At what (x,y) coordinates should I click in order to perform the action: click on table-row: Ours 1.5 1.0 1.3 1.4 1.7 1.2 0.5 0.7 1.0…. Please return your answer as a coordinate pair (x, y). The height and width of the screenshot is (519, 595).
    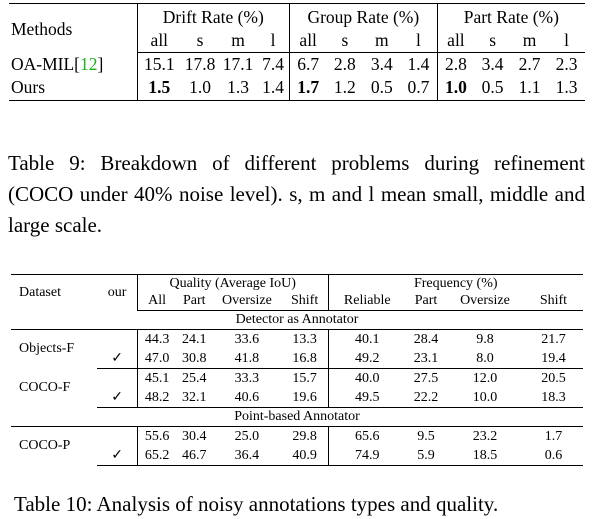
    Looking at the image, I should click on (297, 88).